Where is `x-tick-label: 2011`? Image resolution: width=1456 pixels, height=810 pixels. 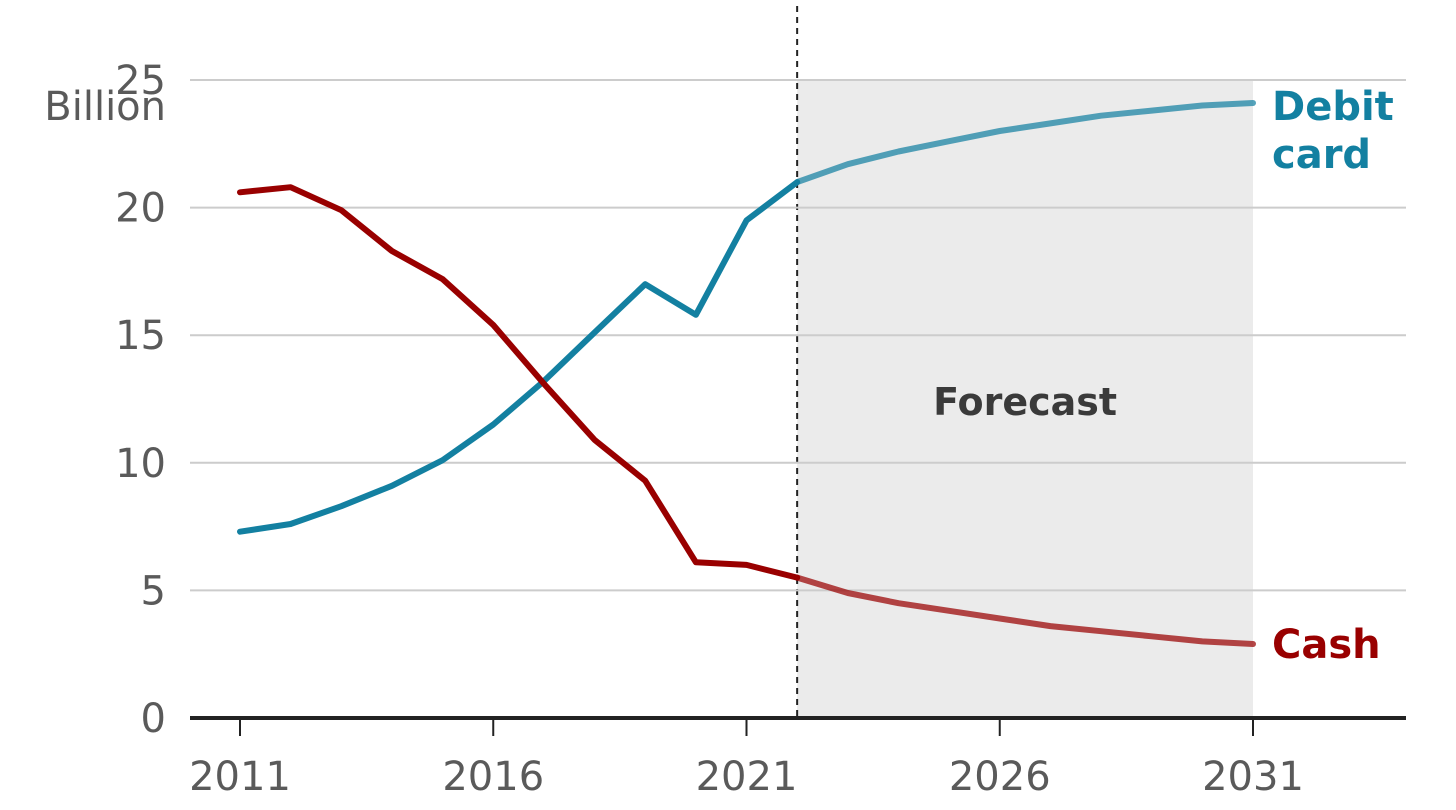
x-tick-label: 2011 is located at coordinates (240, 777).